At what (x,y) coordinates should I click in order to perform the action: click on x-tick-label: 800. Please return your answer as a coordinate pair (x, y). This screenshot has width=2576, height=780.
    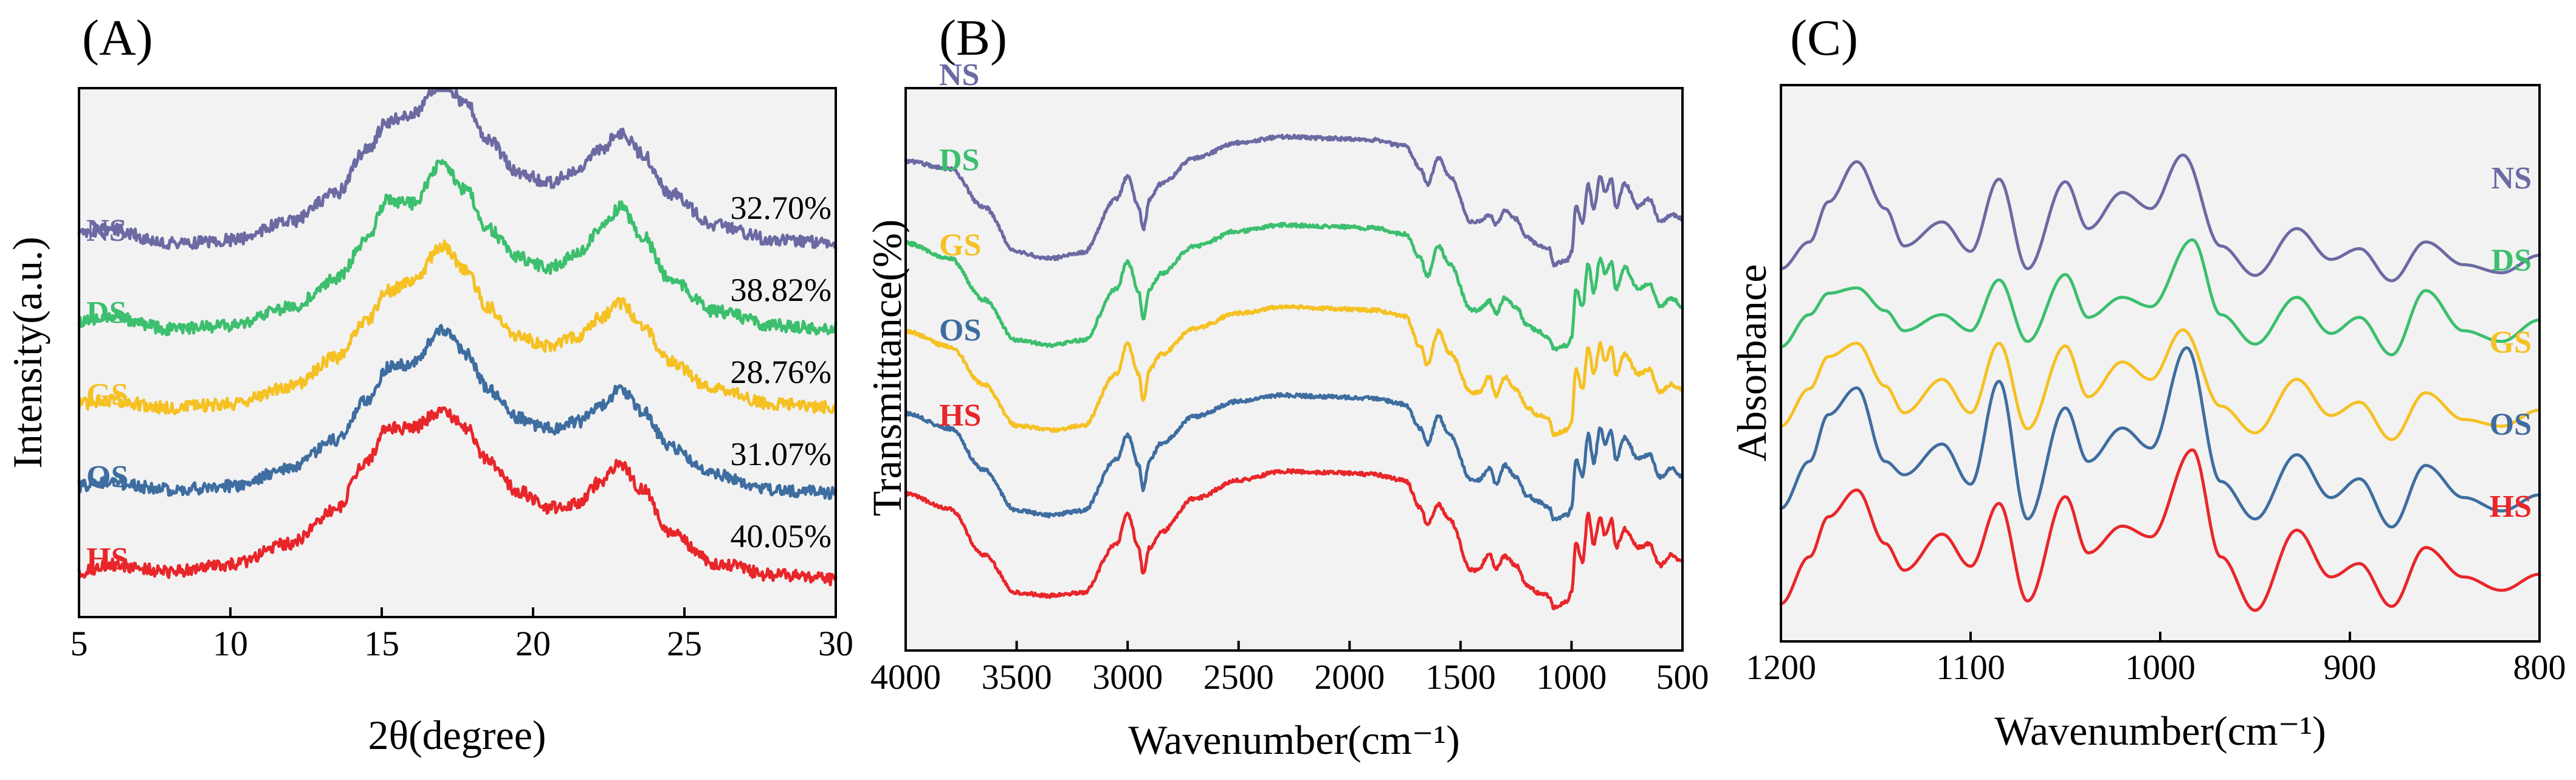
    Looking at the image, I should click on (2539, 667).